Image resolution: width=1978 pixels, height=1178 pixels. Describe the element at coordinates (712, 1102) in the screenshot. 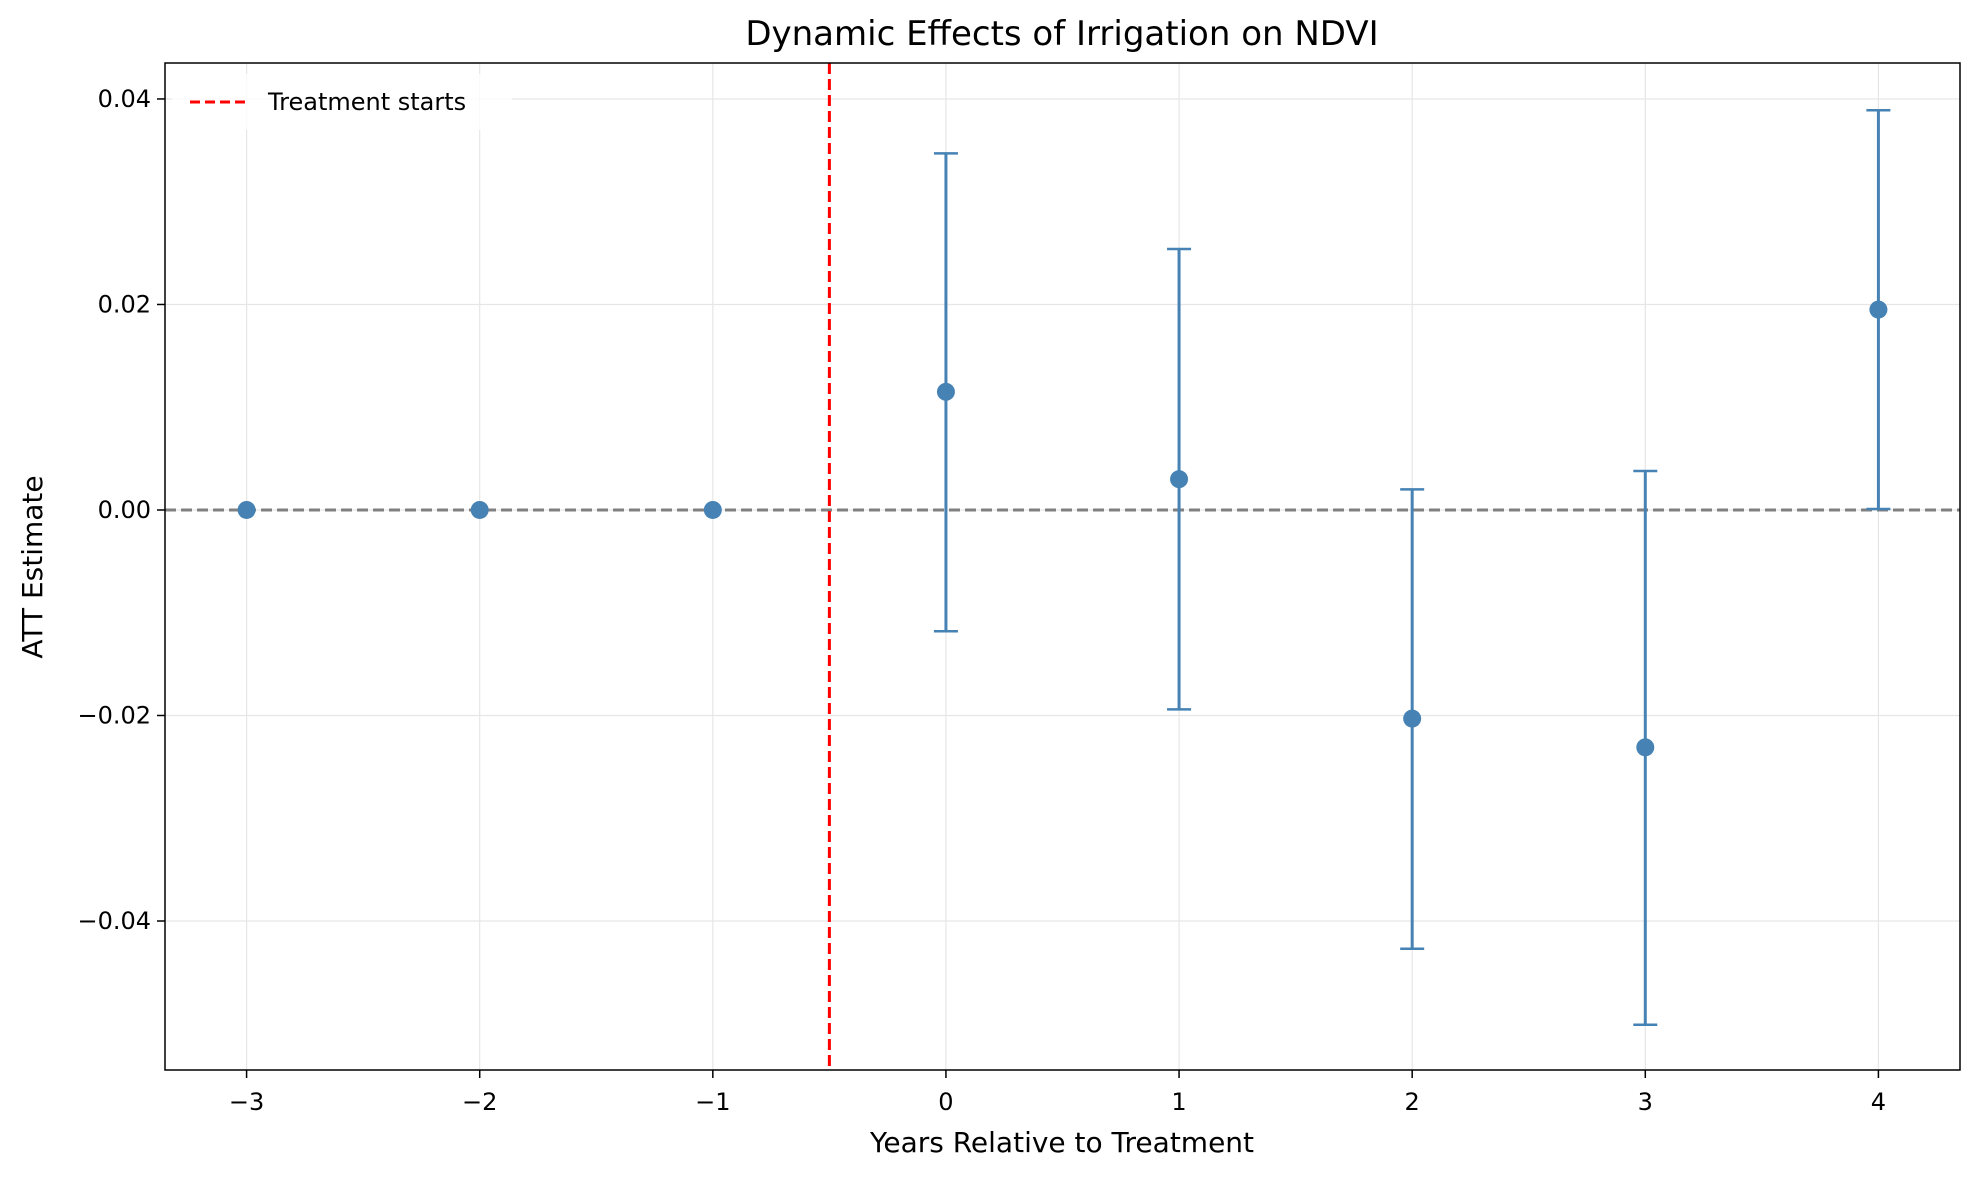

I see `x-tick-label-2: −1` at that location.